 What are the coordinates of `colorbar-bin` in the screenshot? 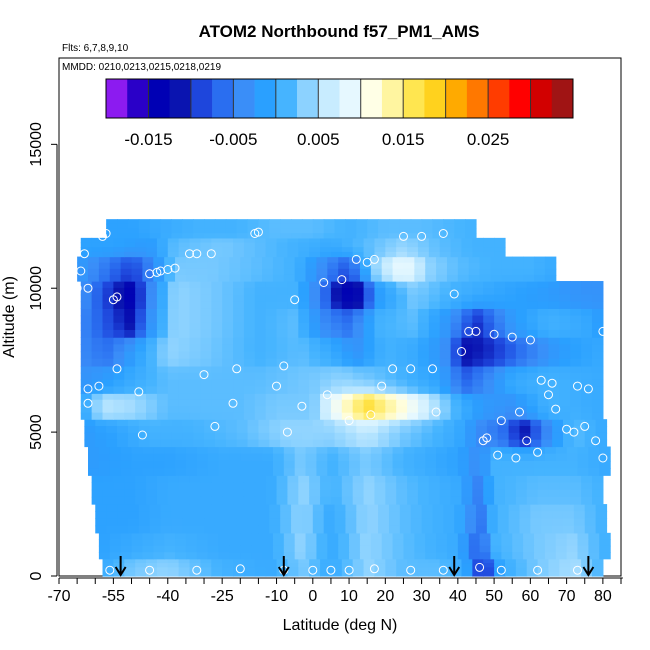 It's located at (392, 98).